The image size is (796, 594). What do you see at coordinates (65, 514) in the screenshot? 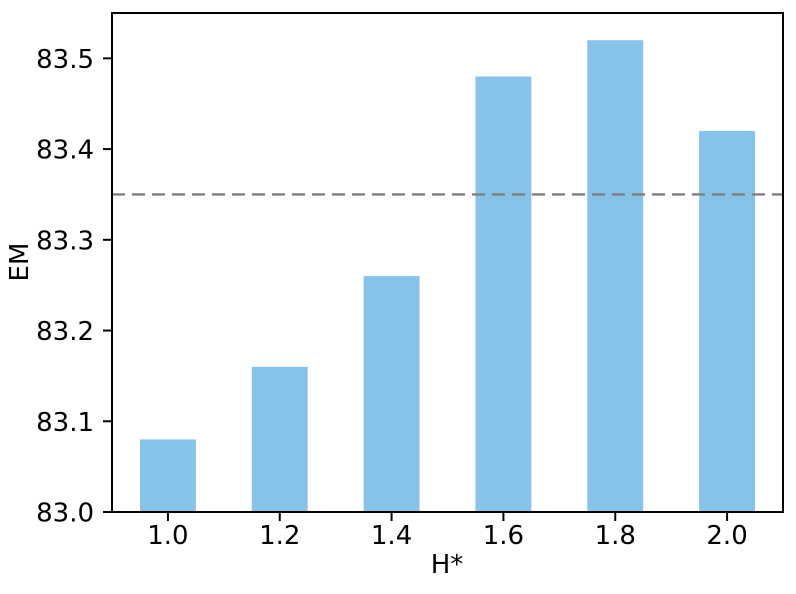
I see `y-tick-label: 83.0` at bounding box center [65, 514].